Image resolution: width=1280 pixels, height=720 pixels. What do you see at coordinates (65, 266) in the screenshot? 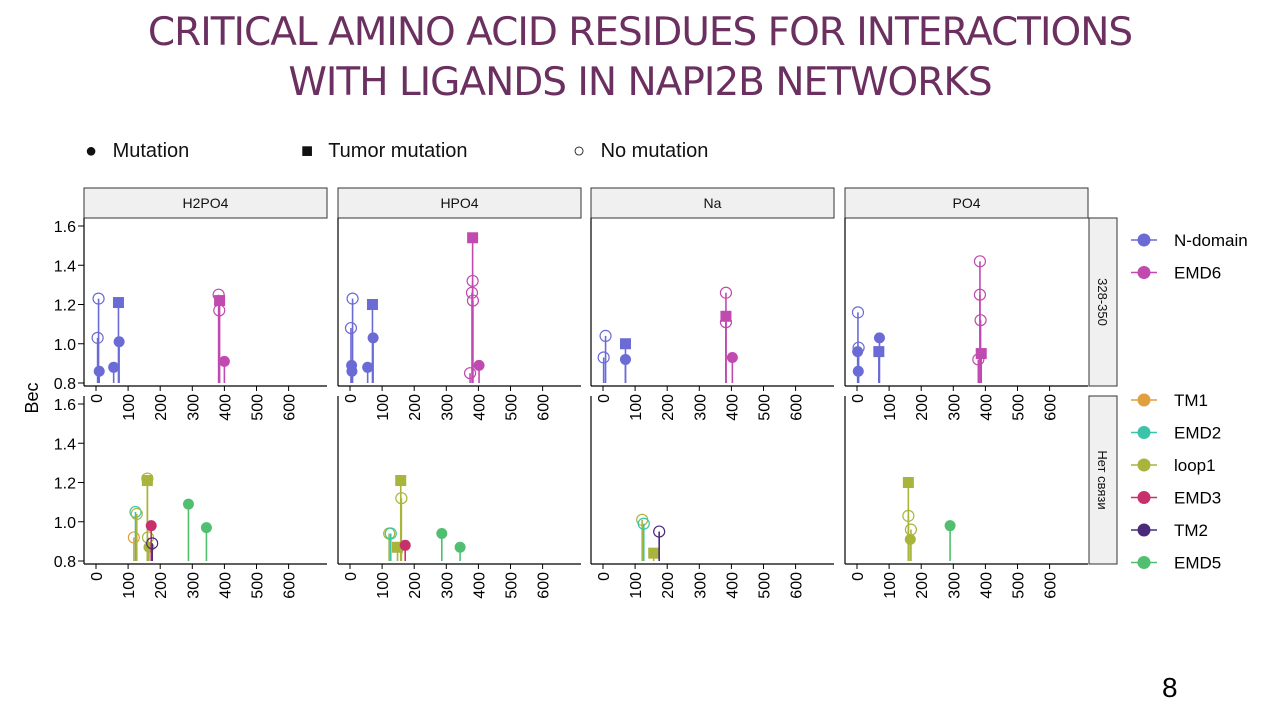
I see `y-tick-label: 1.4` at bounding box center [65, 266].